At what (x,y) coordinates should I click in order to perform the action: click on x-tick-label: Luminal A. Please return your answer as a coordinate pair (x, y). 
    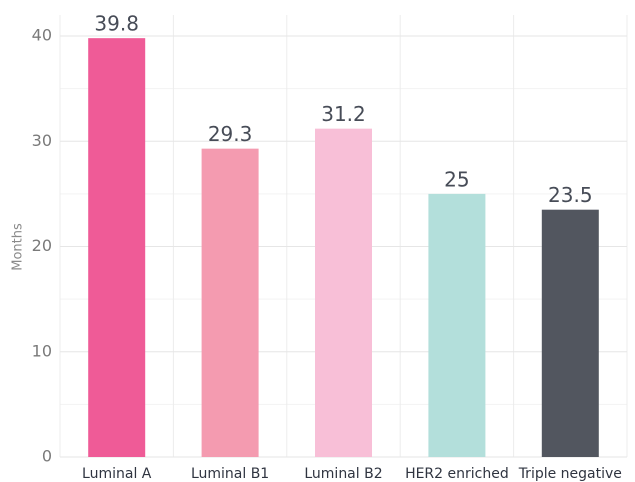
    Looking at the image, I should click on (117, 474).